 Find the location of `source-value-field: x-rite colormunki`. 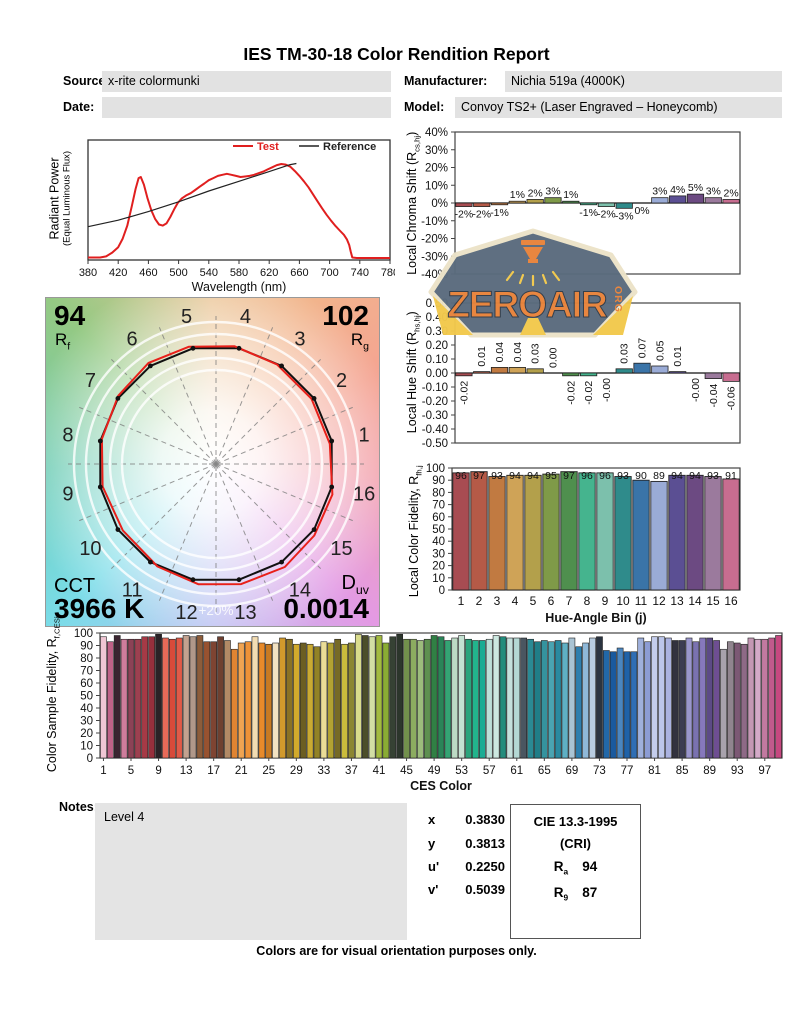

source-value-field: x-rite colormunki is located at coordinates (246, 81).